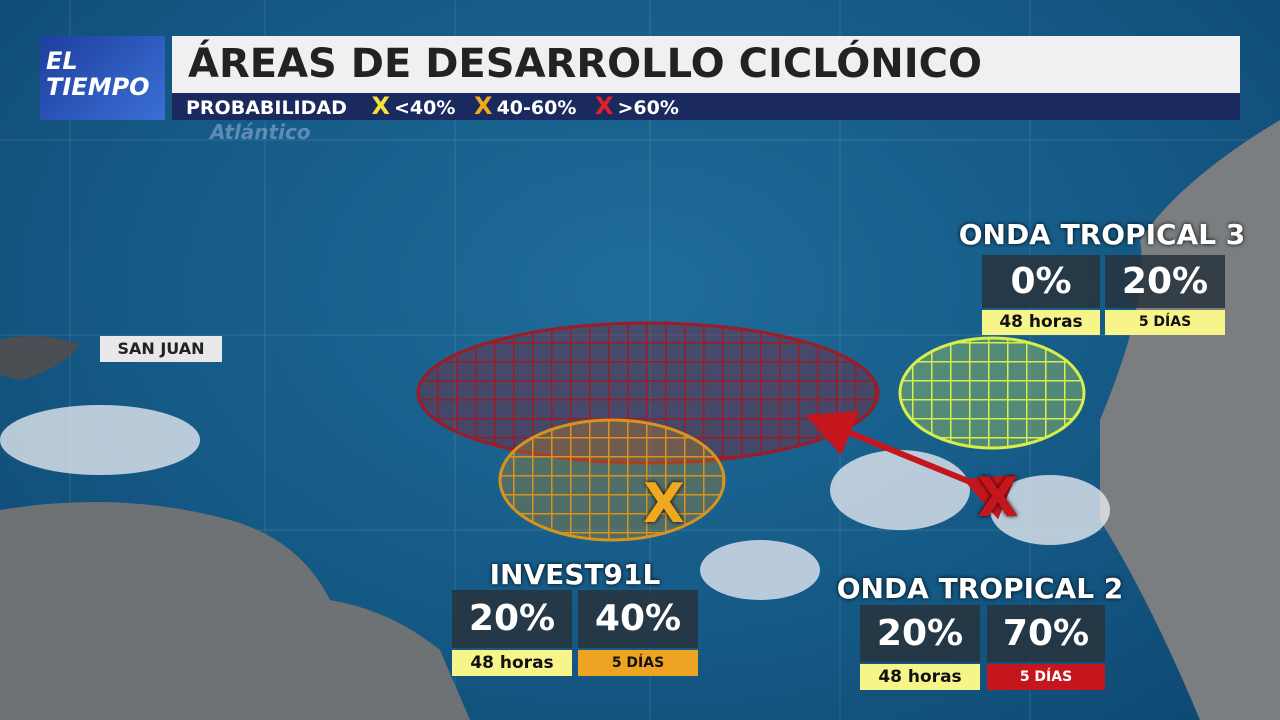 The image size is (1280, 720). Describe the element at coordinates (612, 480) in the screenshot. I see `risk-area-medium` at that location.